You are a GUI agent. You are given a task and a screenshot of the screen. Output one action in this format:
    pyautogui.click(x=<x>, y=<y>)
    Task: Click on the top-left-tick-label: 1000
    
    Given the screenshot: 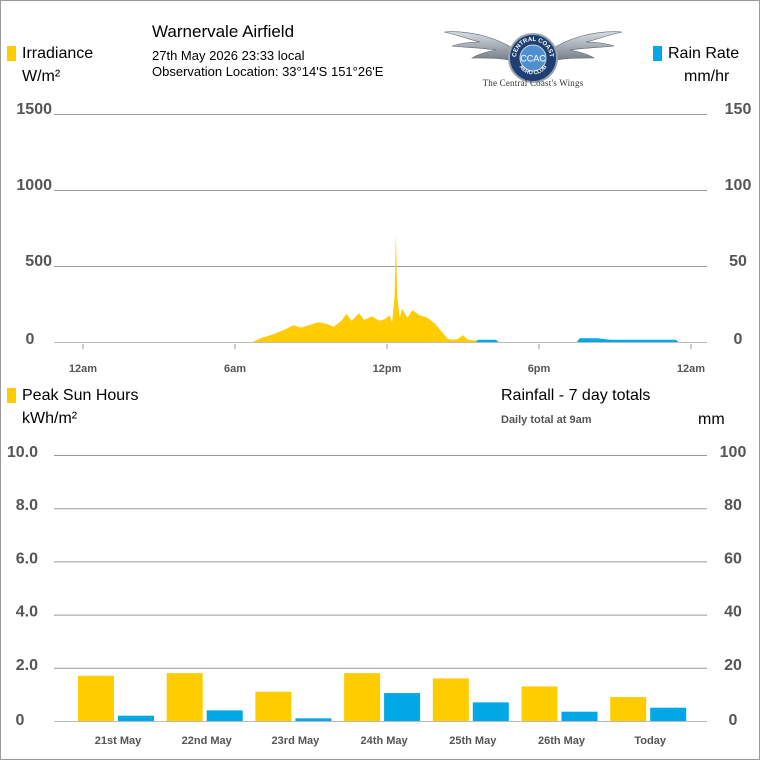 What is the action you would take?
    pyautogui.click(x=34, y=185)
    